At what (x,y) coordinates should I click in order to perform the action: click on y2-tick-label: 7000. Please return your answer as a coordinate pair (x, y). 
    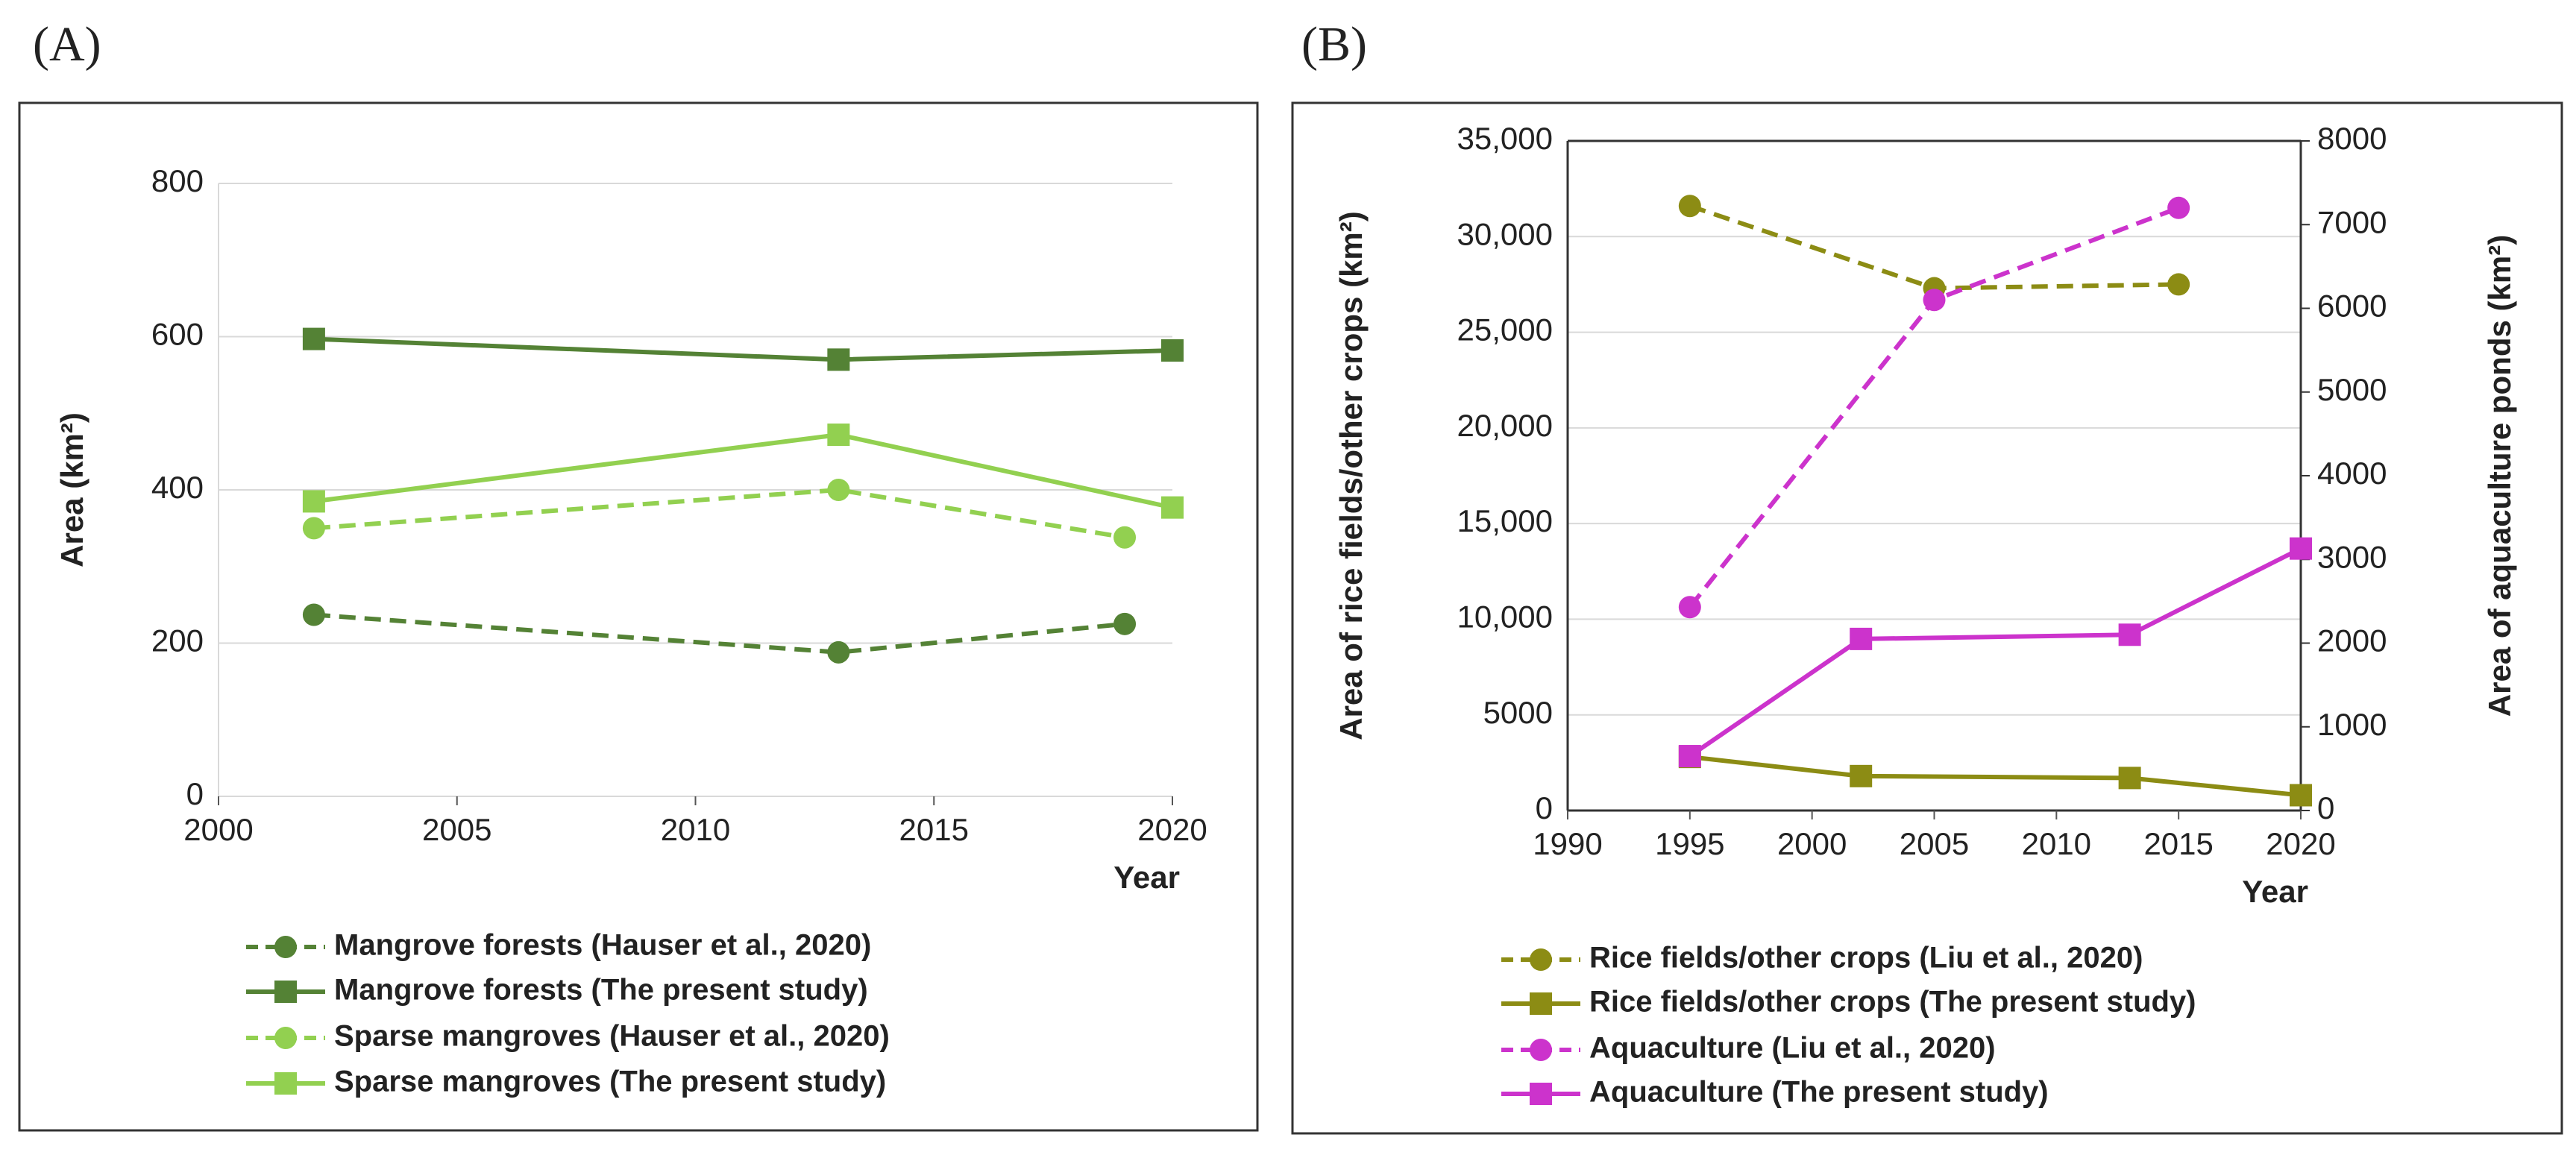
    Looking at the image, I should click on (2352, 221).